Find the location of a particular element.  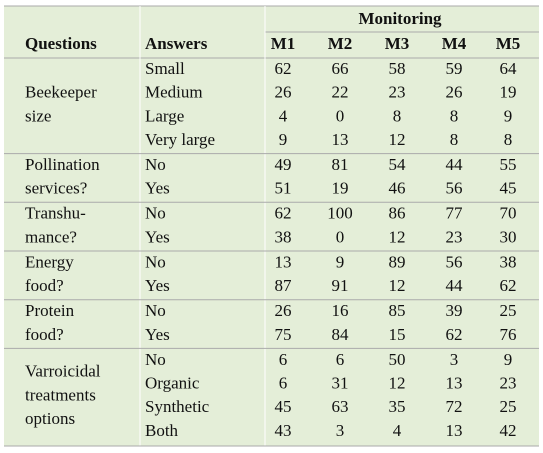

cell-value: 63 is located at coordinates (340, 406).